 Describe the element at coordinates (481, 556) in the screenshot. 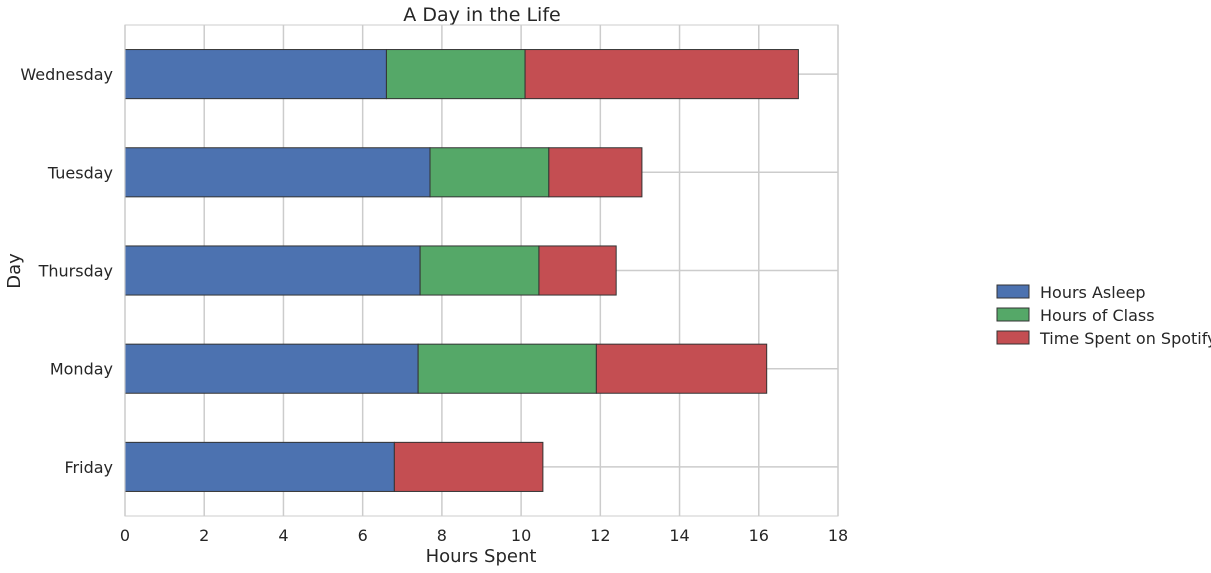

I see `x-axis-label: Hours Spent` at that location.